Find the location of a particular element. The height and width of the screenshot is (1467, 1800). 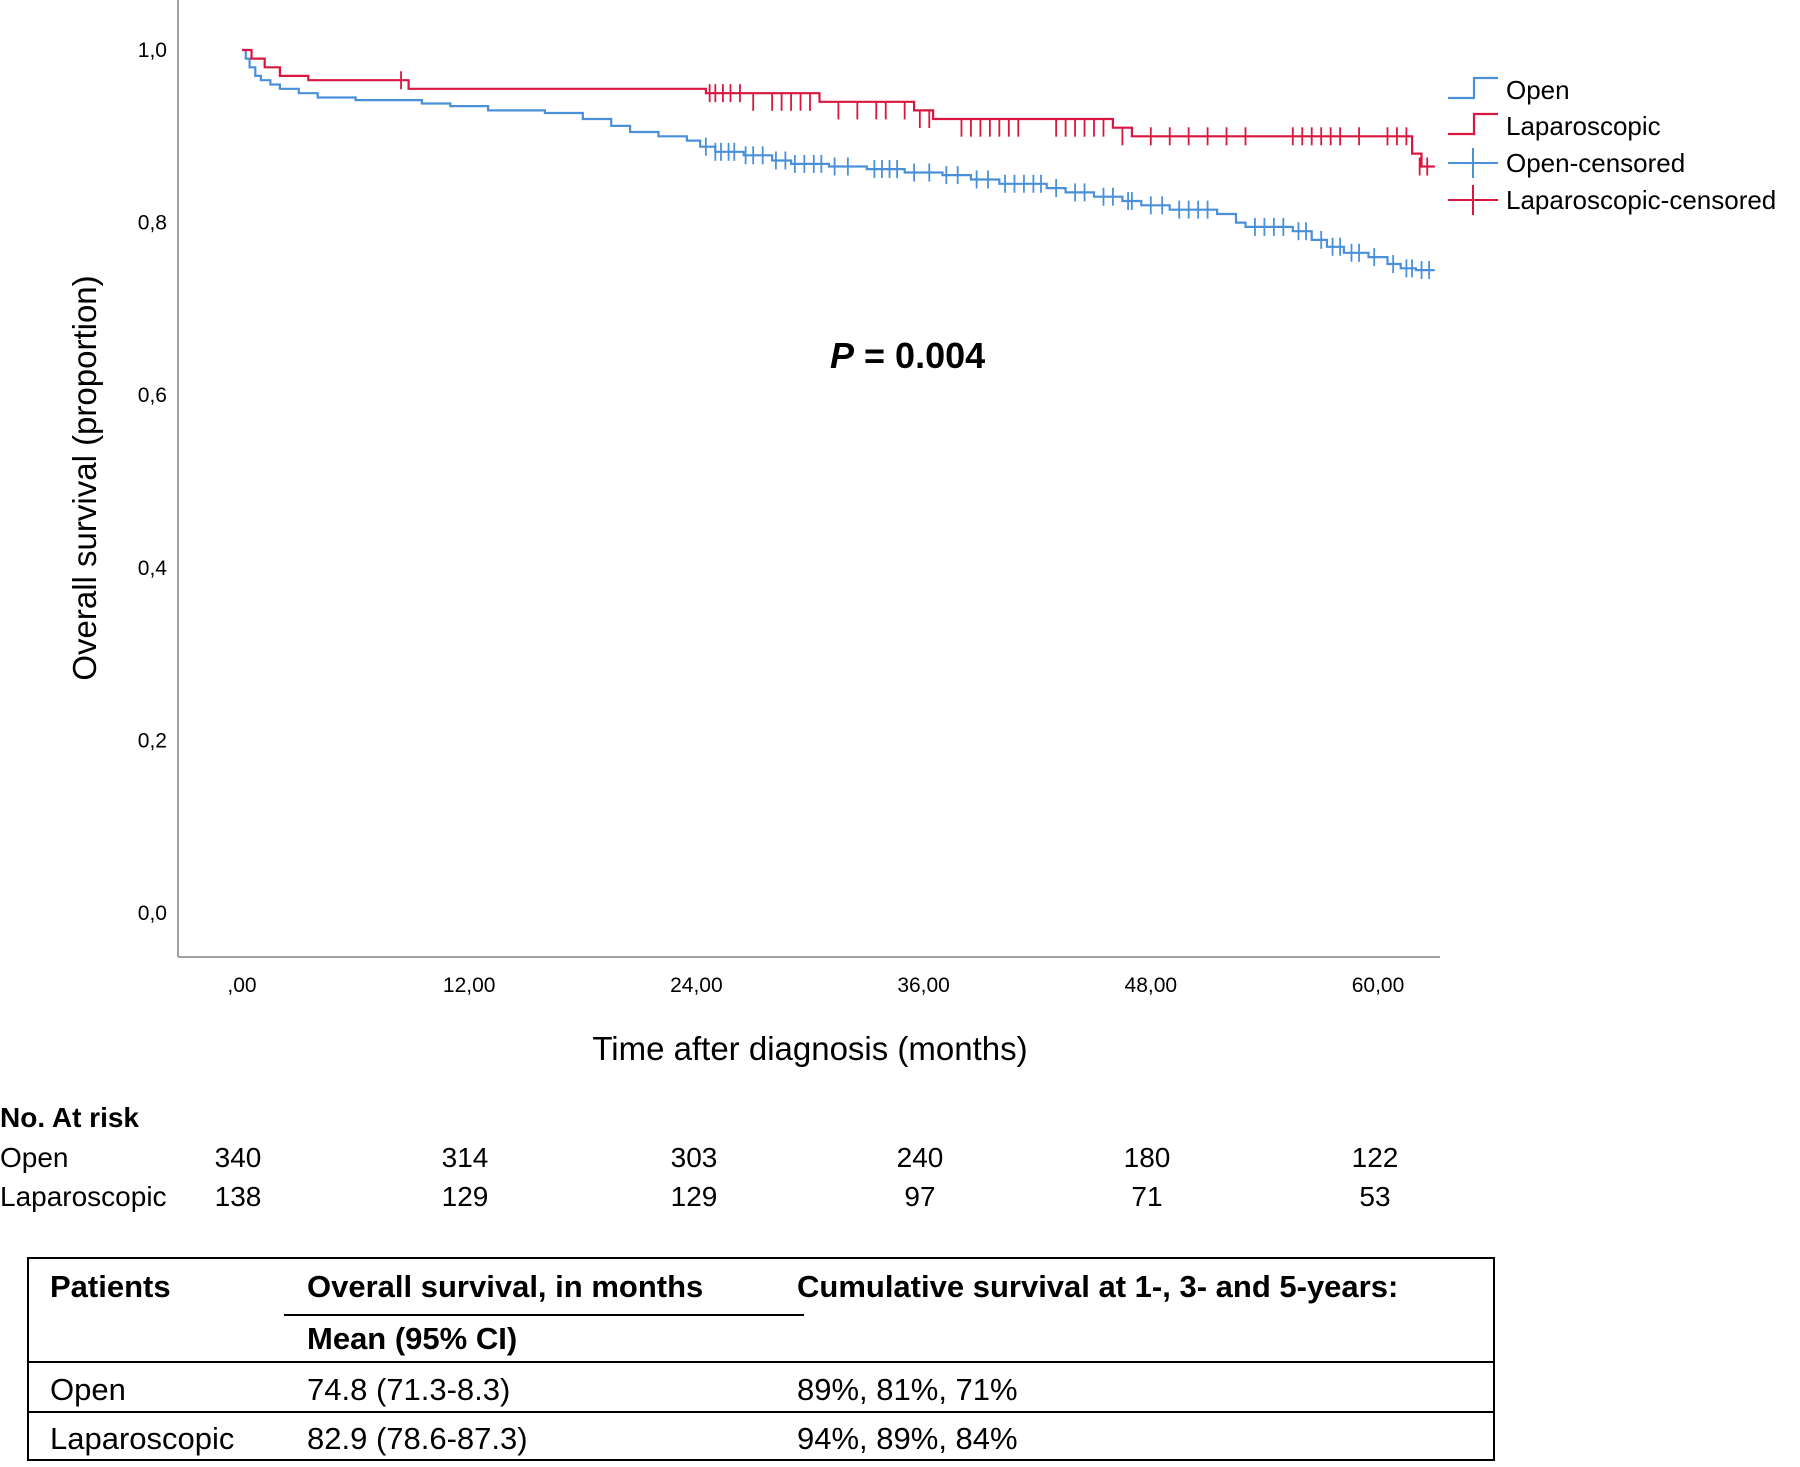

legend-label: Laparoscopic is located at coordinates (1583, 126).